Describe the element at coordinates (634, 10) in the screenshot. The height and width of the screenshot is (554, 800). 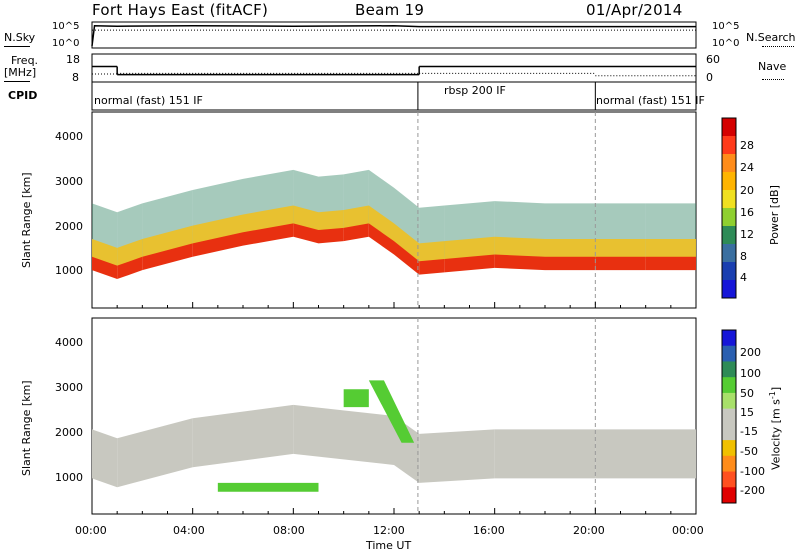
I see `date-title: 01/Apr/2014` at that location.